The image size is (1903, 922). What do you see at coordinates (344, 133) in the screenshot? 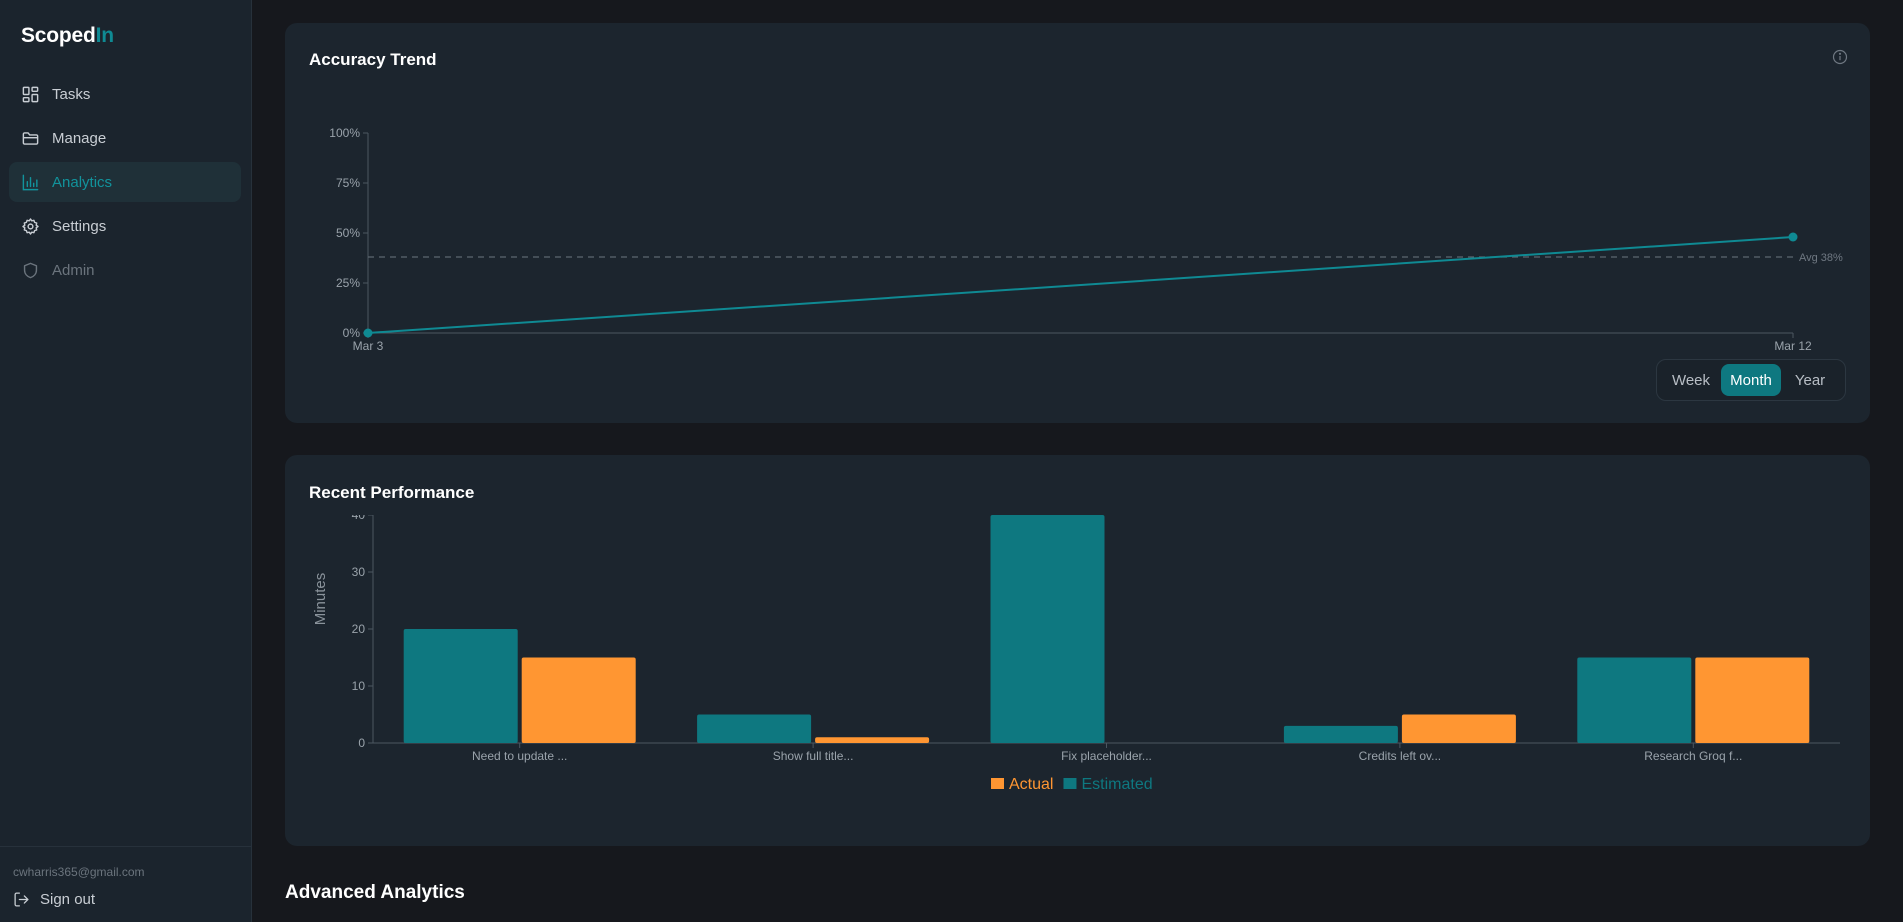
I see `y-tick-label: 100%` at bounding box center [344, 133].